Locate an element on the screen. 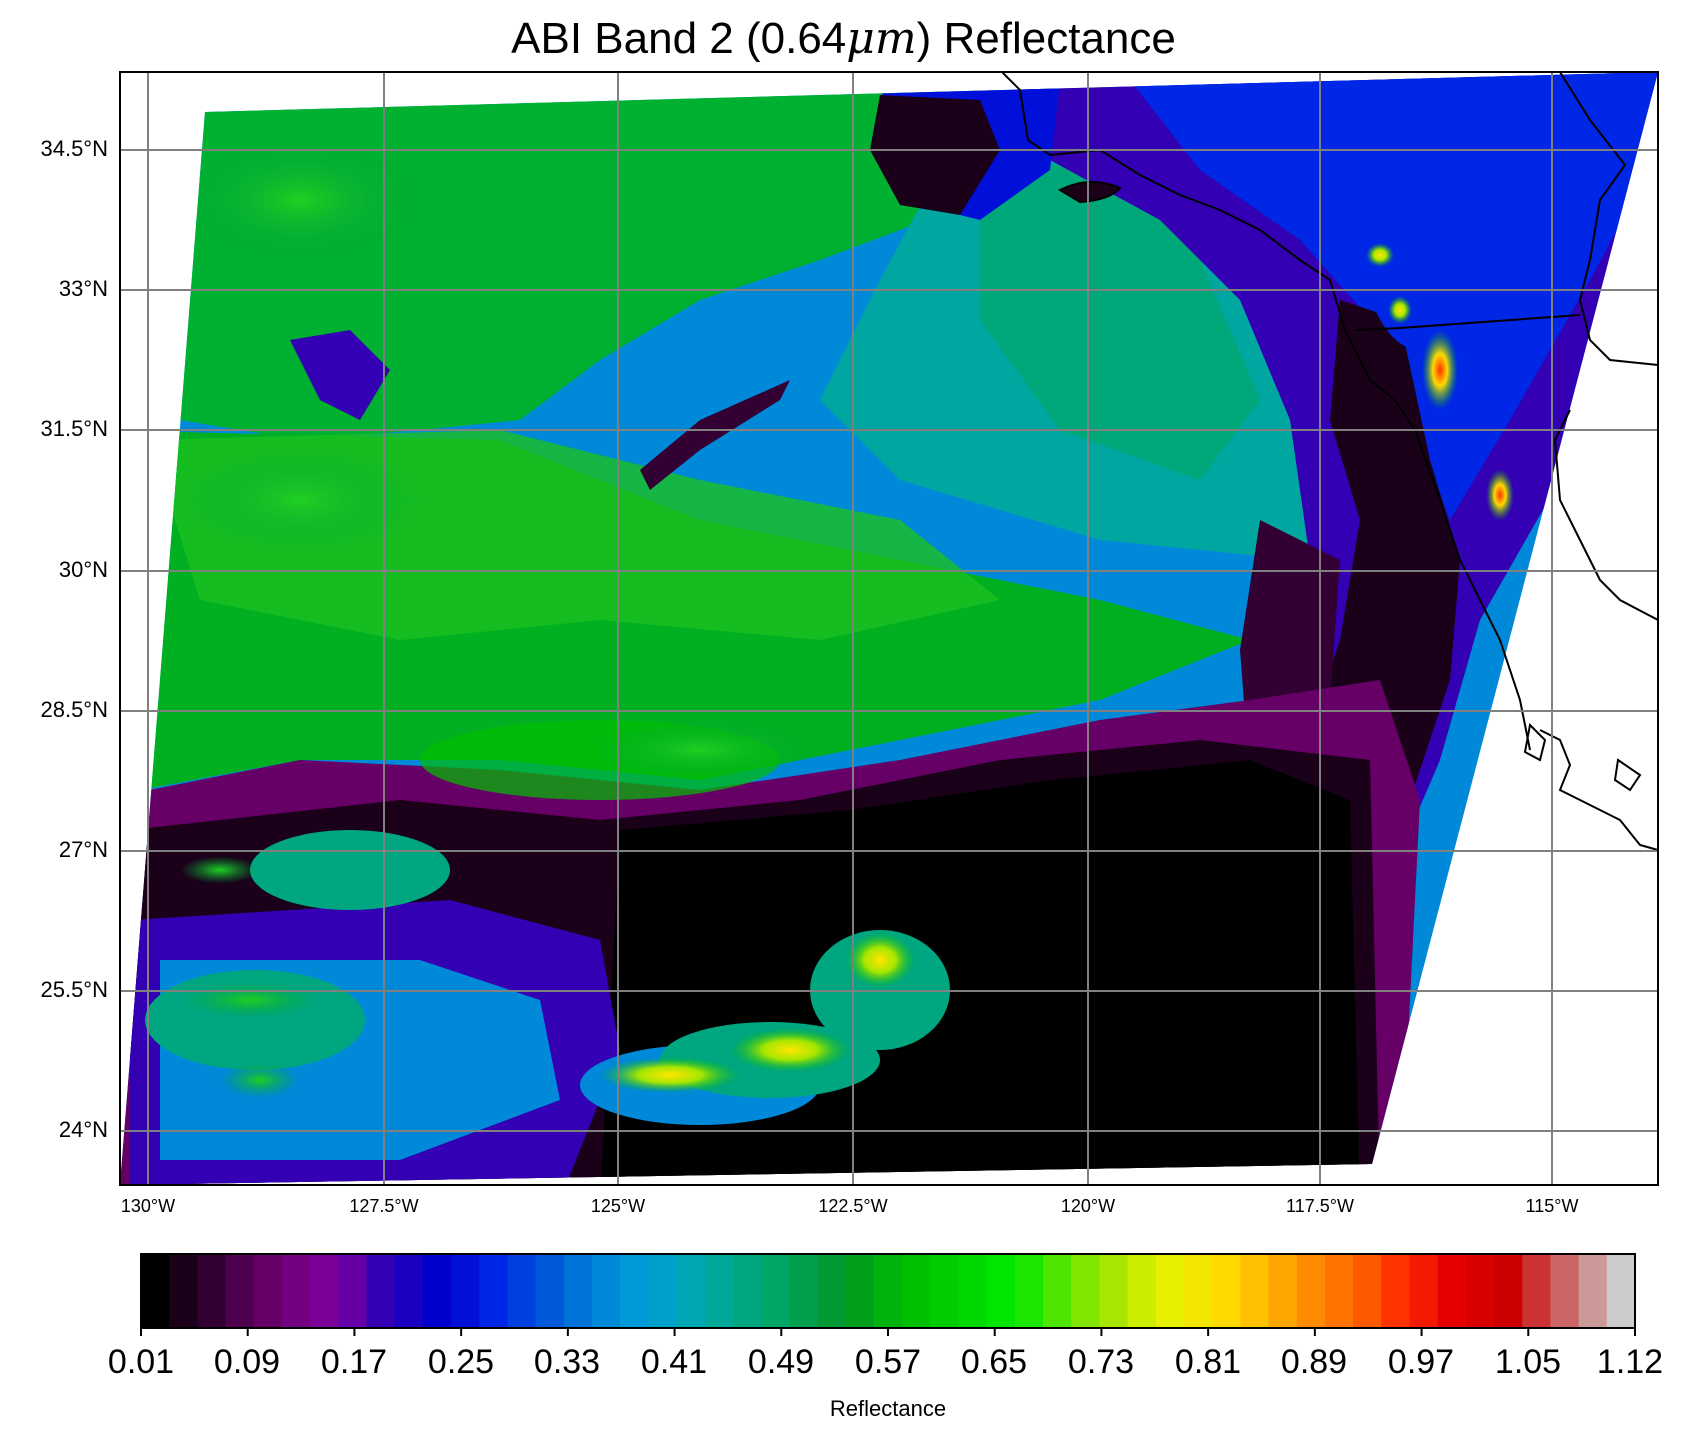  colorbar-tick-label: 0.89 is located at coordinates (1314, 1362).